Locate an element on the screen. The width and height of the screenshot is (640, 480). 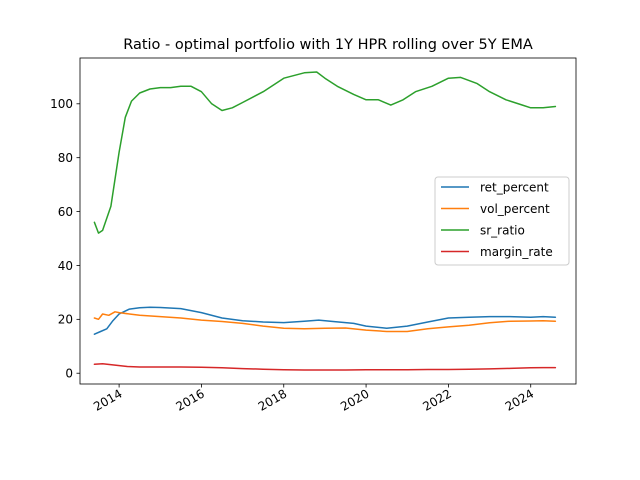
legend-label-vol-percent: vol_percent is located at coordinates (515, 209).